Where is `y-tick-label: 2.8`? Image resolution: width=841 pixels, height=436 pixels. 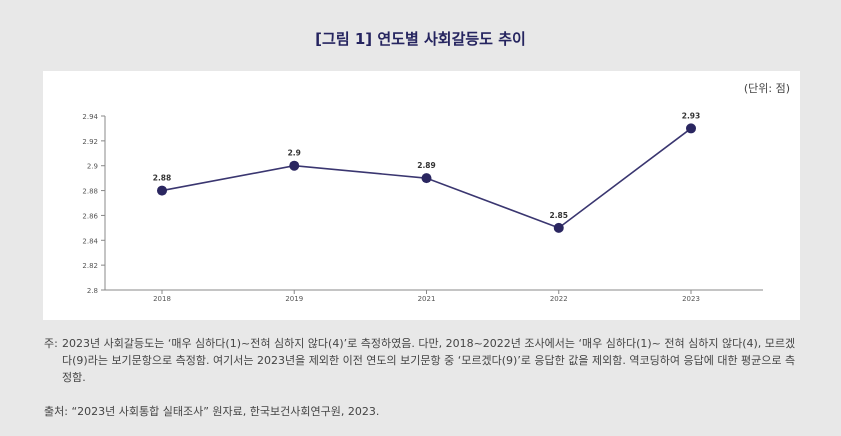
y-tick-label: 2.8 is located at coordinates (92, 291).